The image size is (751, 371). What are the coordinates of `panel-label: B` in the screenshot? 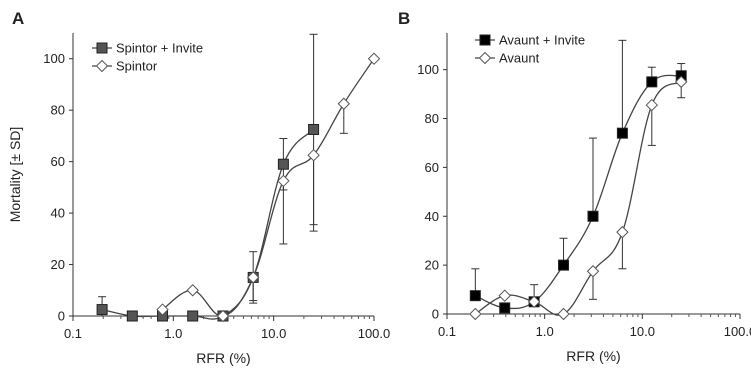 It's located at (404, 18).